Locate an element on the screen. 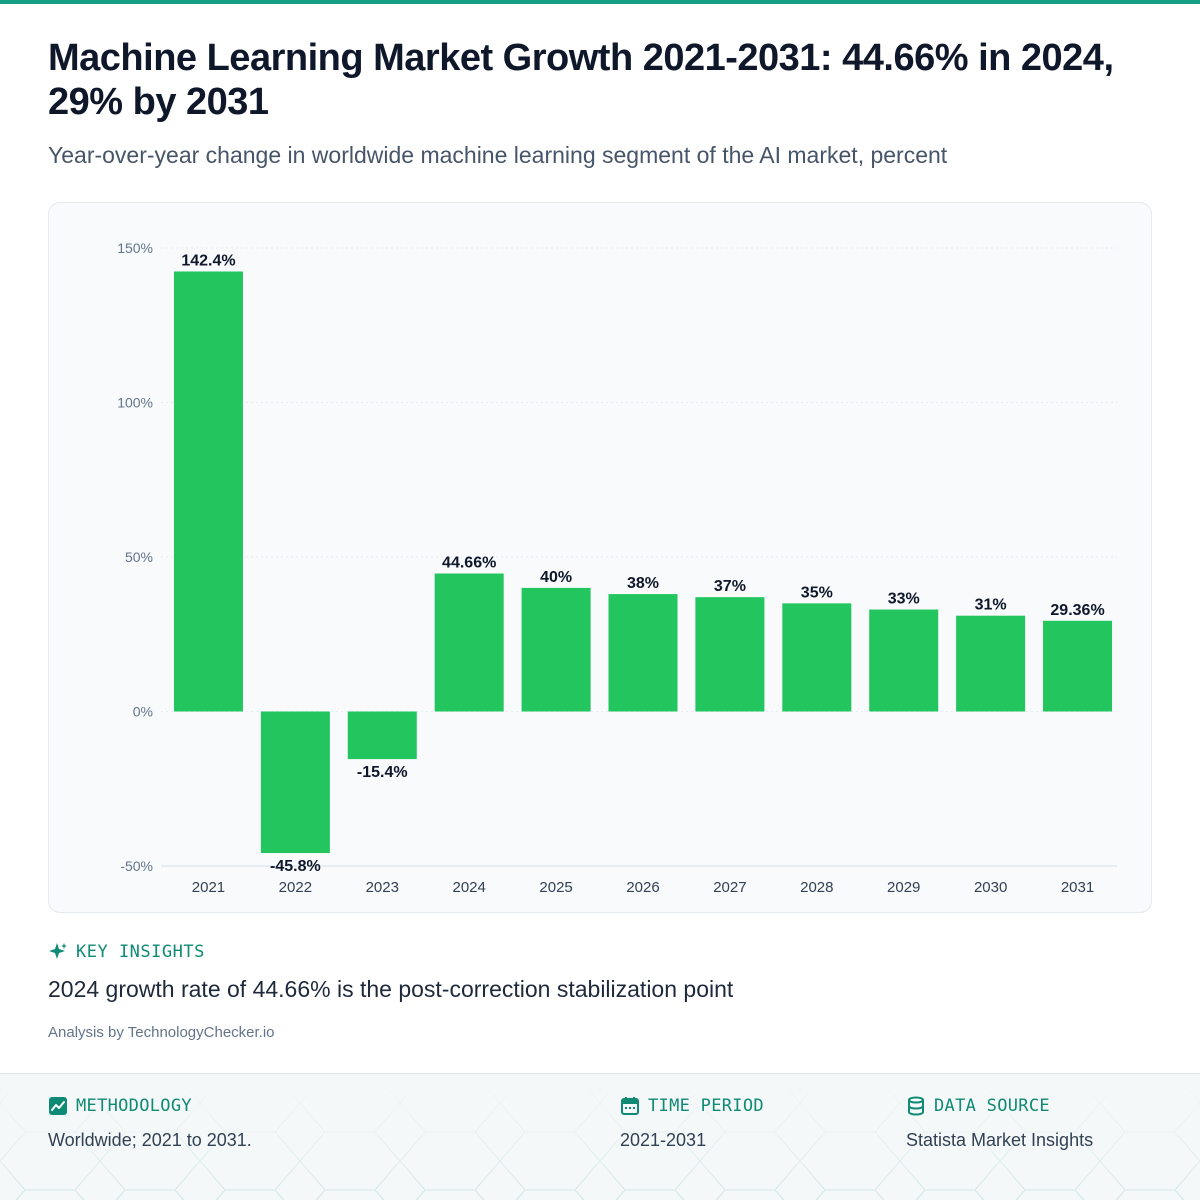  data-label: 33% is located at coordinates (904, 599).